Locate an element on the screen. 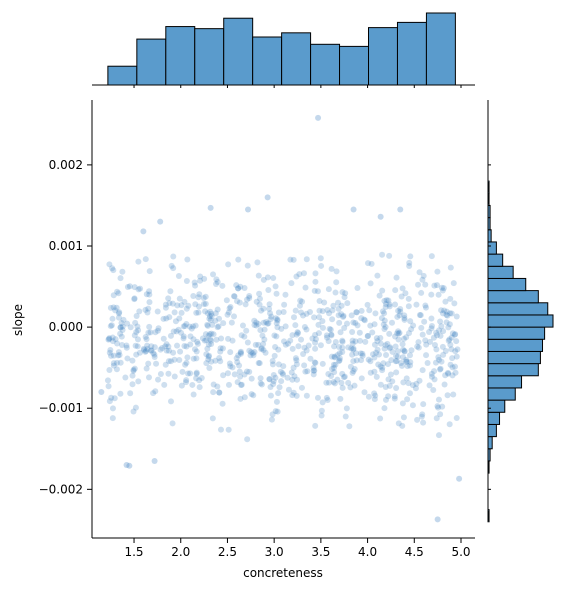 The height and width of the screenshot is (590, 565). x-tick-label: 2.5 is located at coordinates (227, 552).